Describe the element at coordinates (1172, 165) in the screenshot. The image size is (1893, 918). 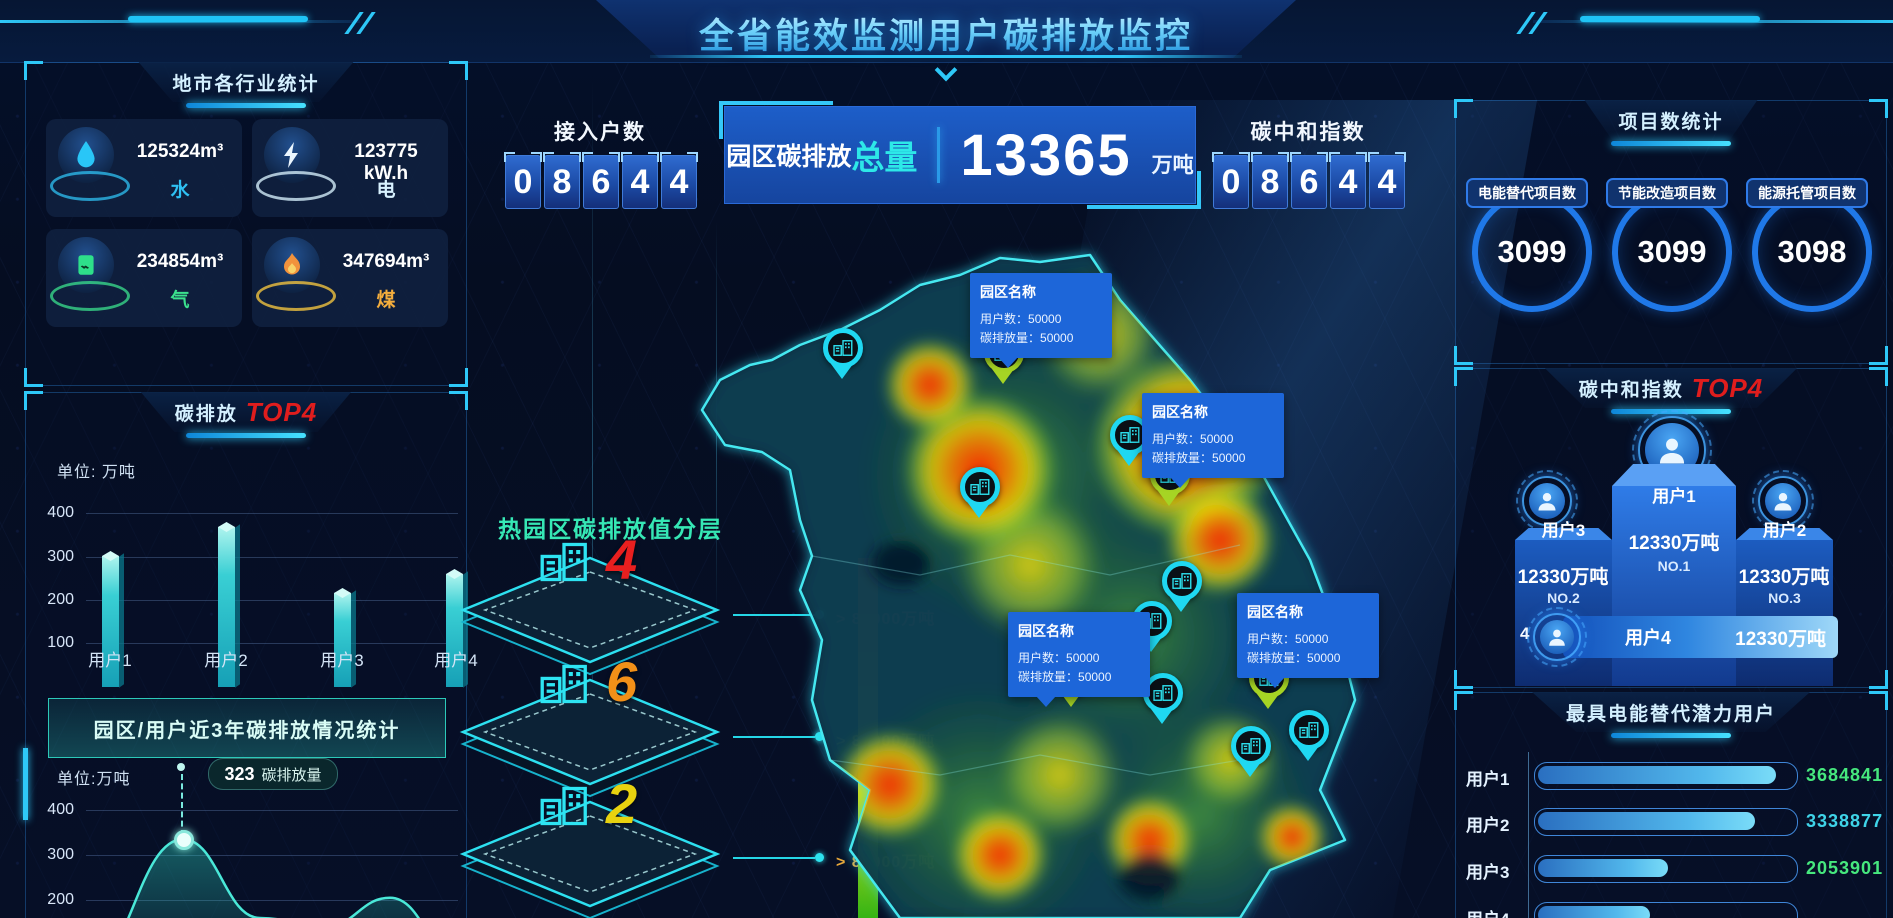
I see `total-emission-unit: 万吨` at that location.